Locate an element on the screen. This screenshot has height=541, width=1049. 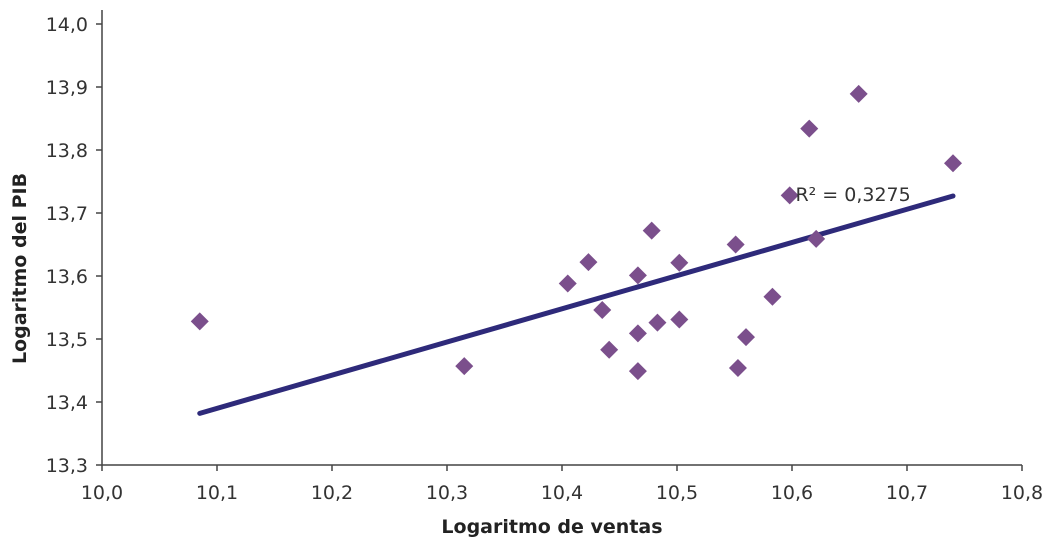
y-tick-label: 13,6 is located at coordinates (67, 277).